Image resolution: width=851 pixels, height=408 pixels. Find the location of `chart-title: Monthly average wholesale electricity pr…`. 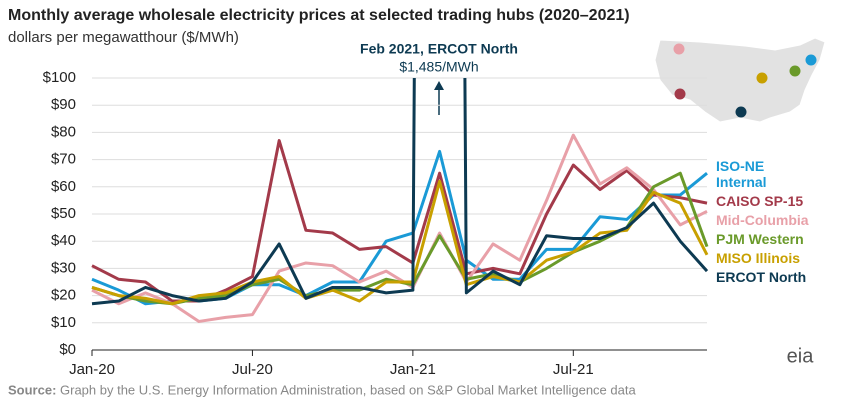

chart-title: Monthly average wholesale electricity pr… is located at coordinates (319, 15).